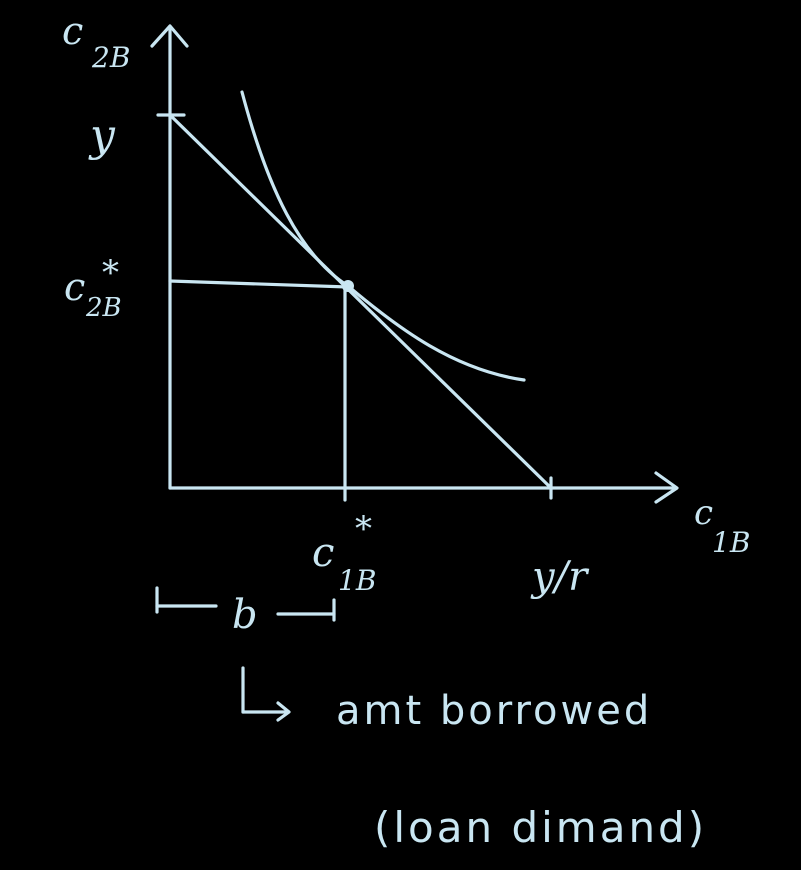  What do you see at coordinates (357, 580) in the screenshot?
I see `c1b-star-label-subscript: 1B` at bounding box center [357, 580].